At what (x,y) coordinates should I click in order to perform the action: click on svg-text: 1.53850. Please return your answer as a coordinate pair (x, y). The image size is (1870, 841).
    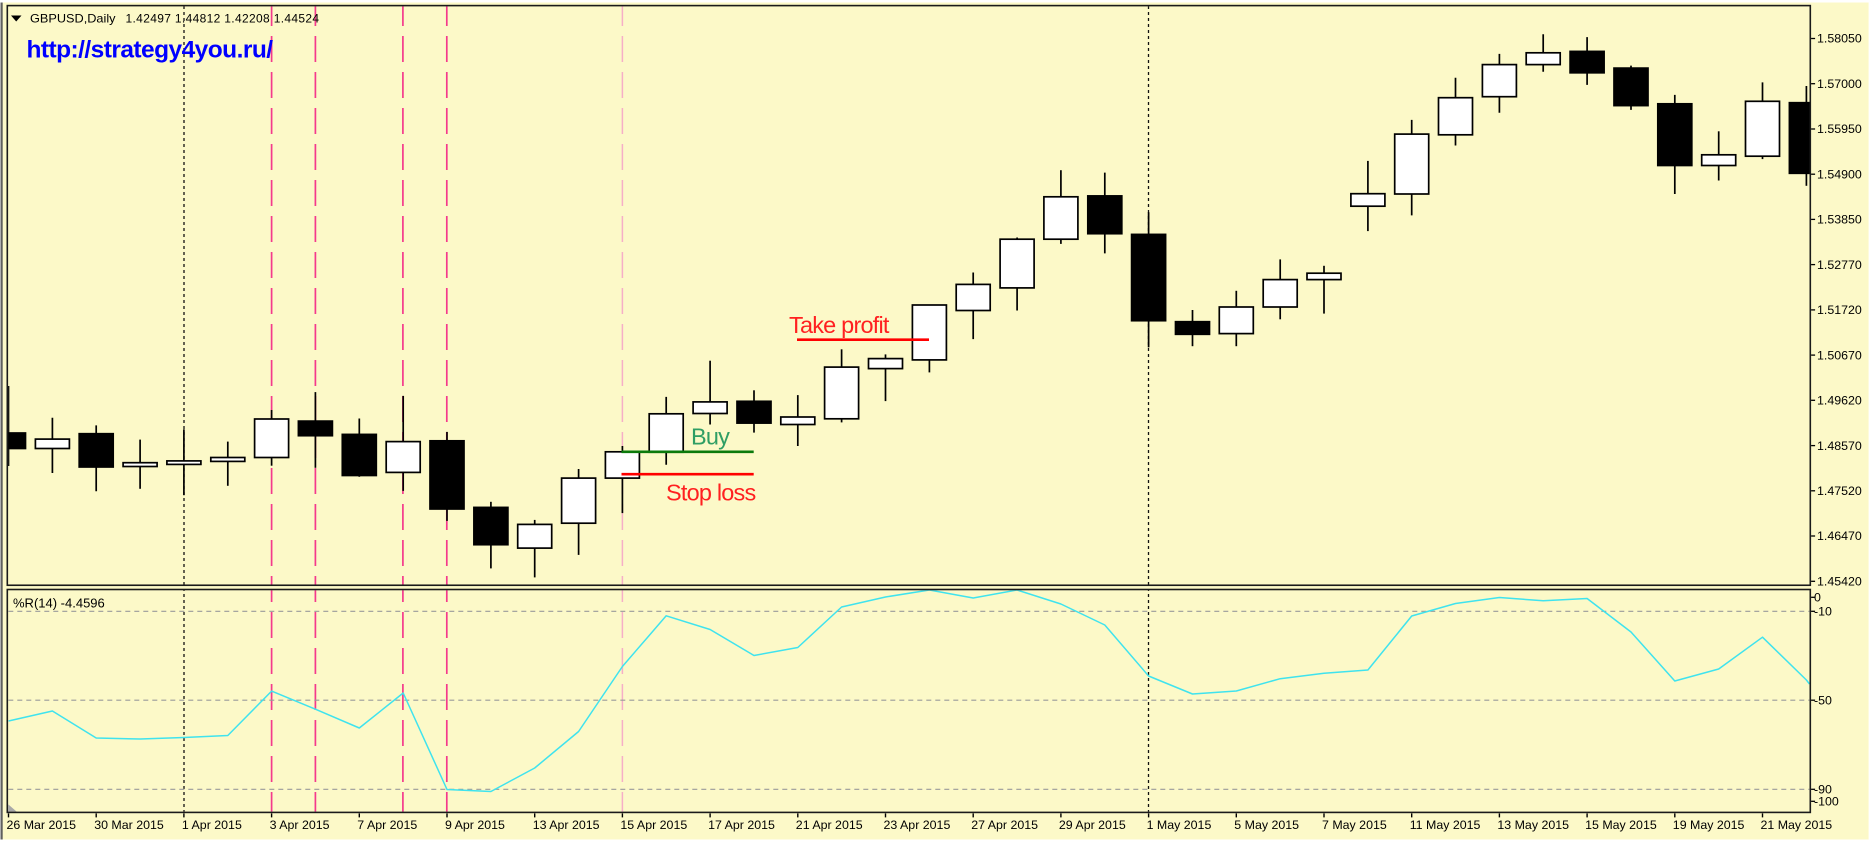
    Looking at the image, I should click on (1839, 220).